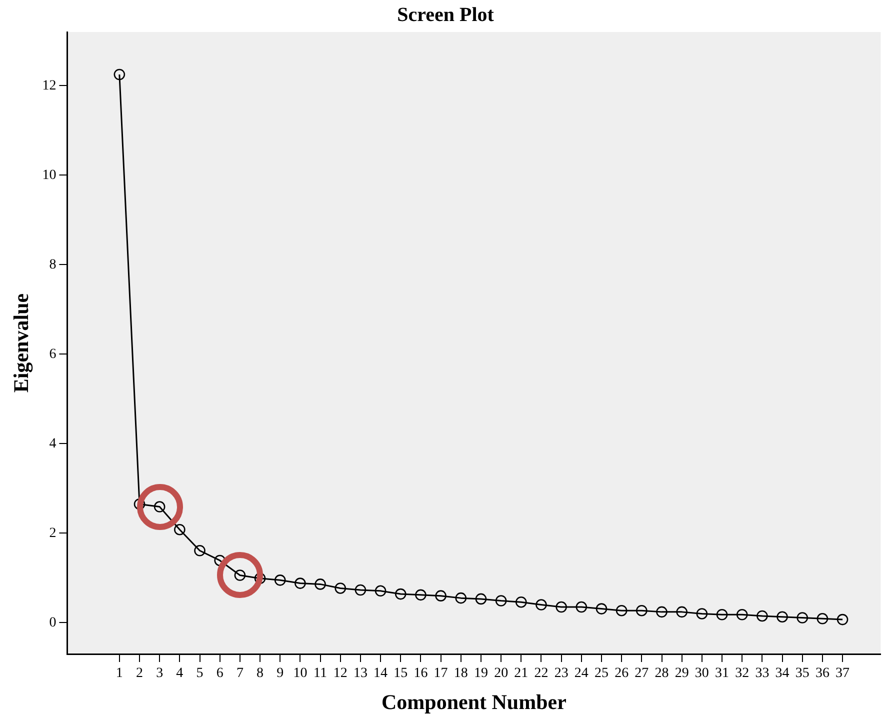 The width and height of the screenshot is (887, 724). I want to click on y-tick-label: 4, so click(52, 444).